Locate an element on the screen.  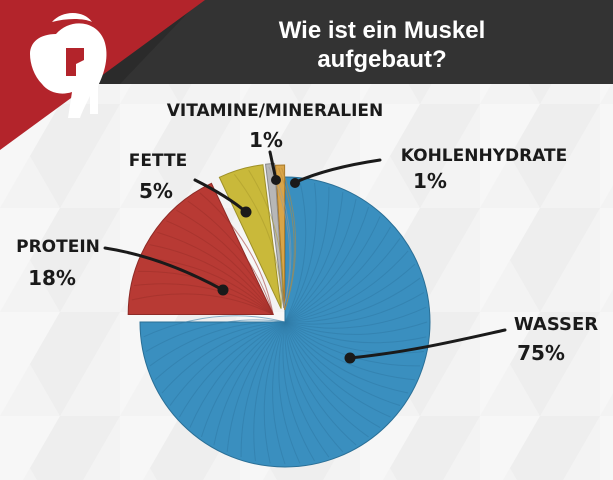
slice-vitamine is located at coordinates (274, 235).